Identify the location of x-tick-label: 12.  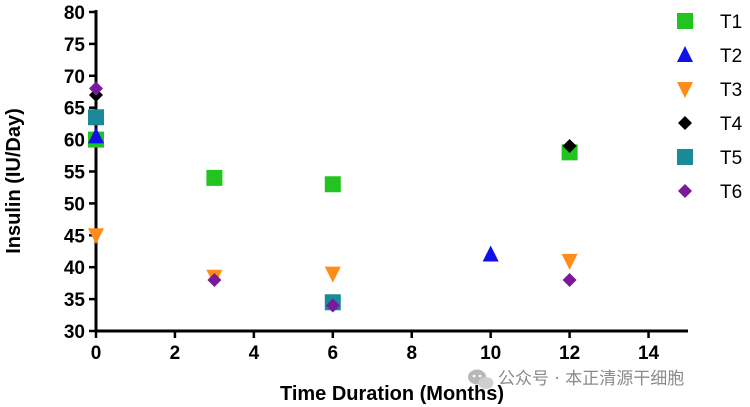
(569, 353).